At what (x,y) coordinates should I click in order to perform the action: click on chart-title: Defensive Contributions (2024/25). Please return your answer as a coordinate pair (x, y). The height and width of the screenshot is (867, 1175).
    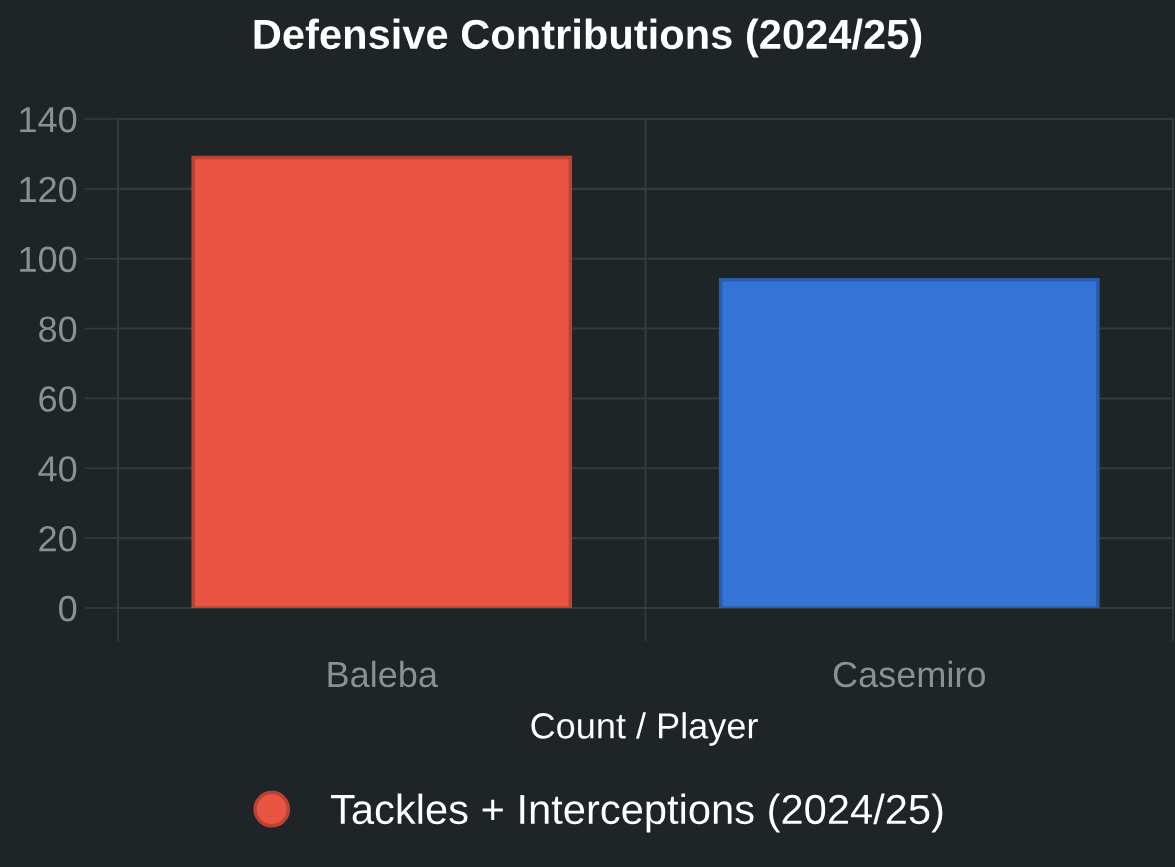
    Looking at the image, I should click on (588, 38).